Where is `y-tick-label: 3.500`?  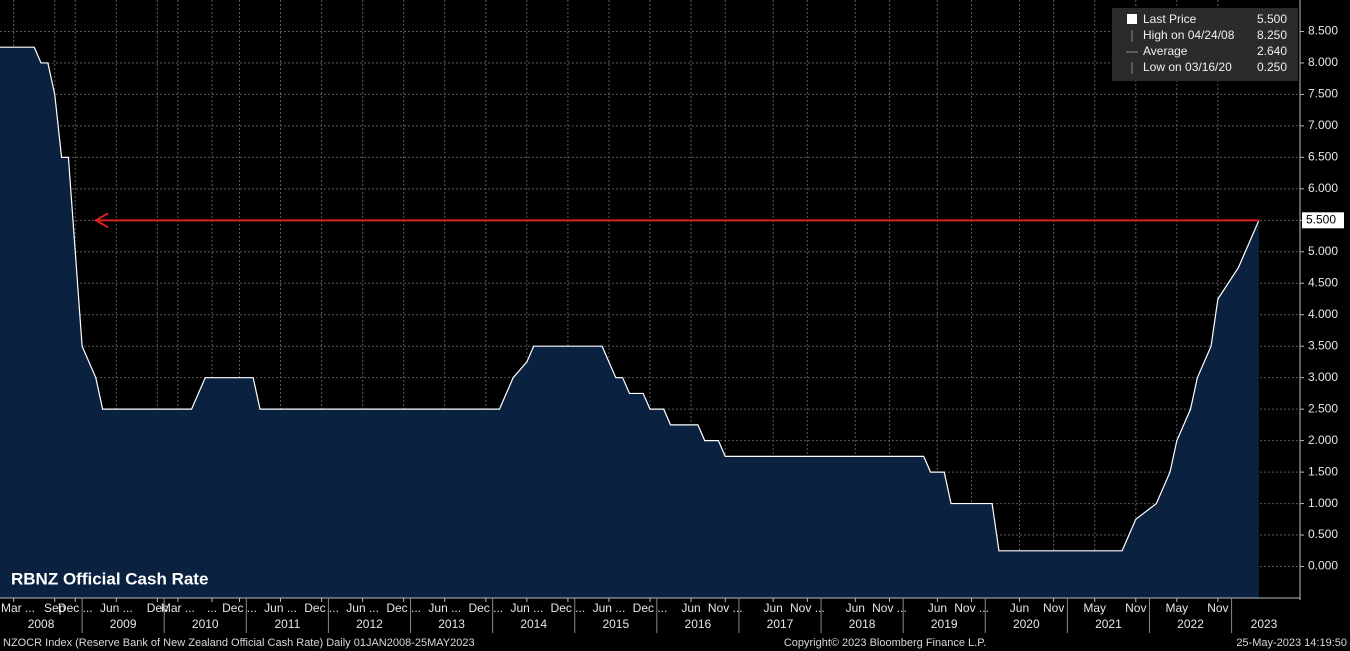
y-tick-label: 3.500 is located at coordinates (1323, 345).